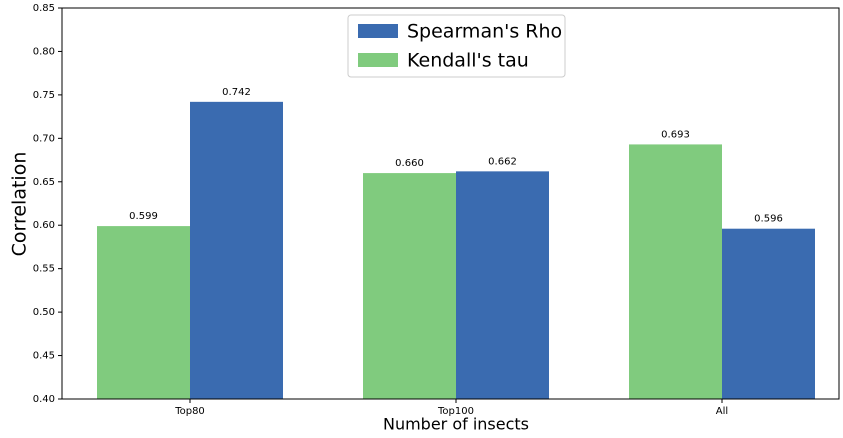 The image size is (843, 438). I want to click on y-tick-label: 0.45, so click(44, 356).